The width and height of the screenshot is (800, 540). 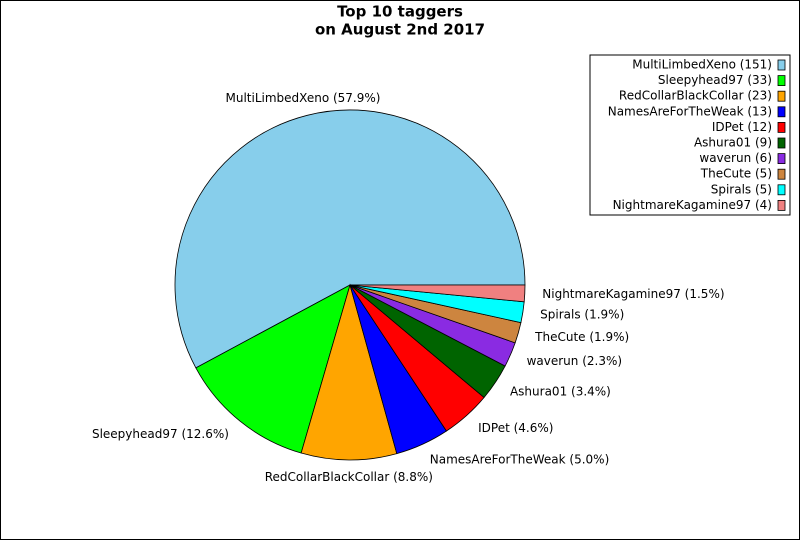 What do you see at coordinates (741, 189) in the screenshot?
I see `legend-label: Spirals (5)` at bounding box center [741, 189].